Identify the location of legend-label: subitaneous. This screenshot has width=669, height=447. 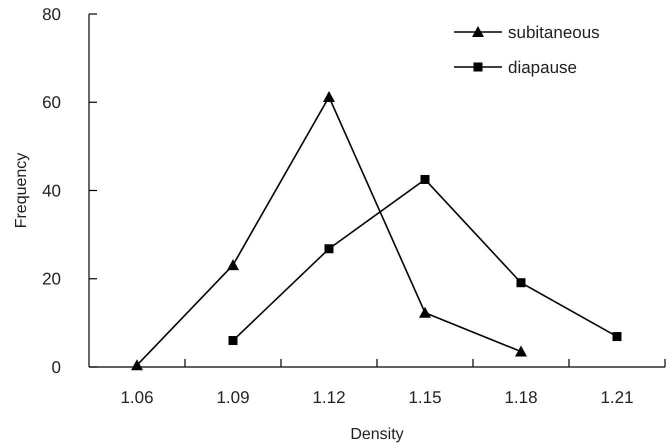
(554, 32).